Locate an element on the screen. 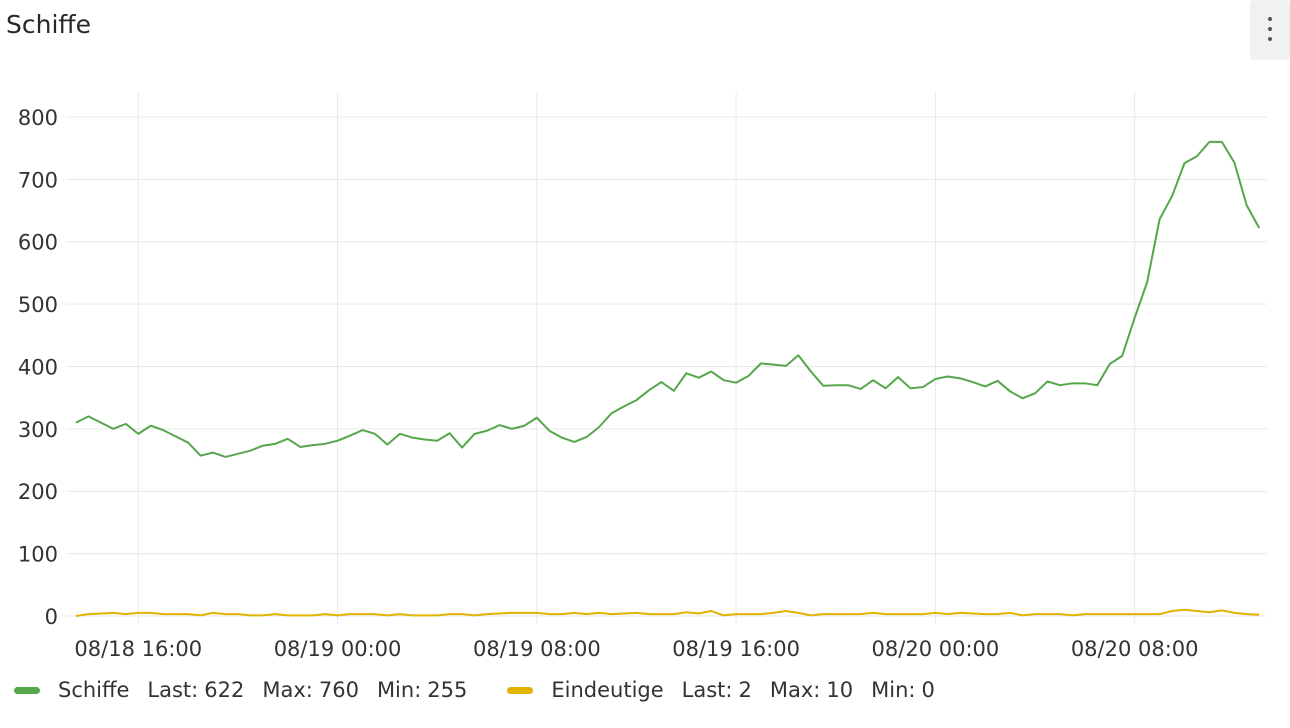 This screenshot has height=728, width=1290. y-tick-label: 700 is located at coordinates (38, 180).